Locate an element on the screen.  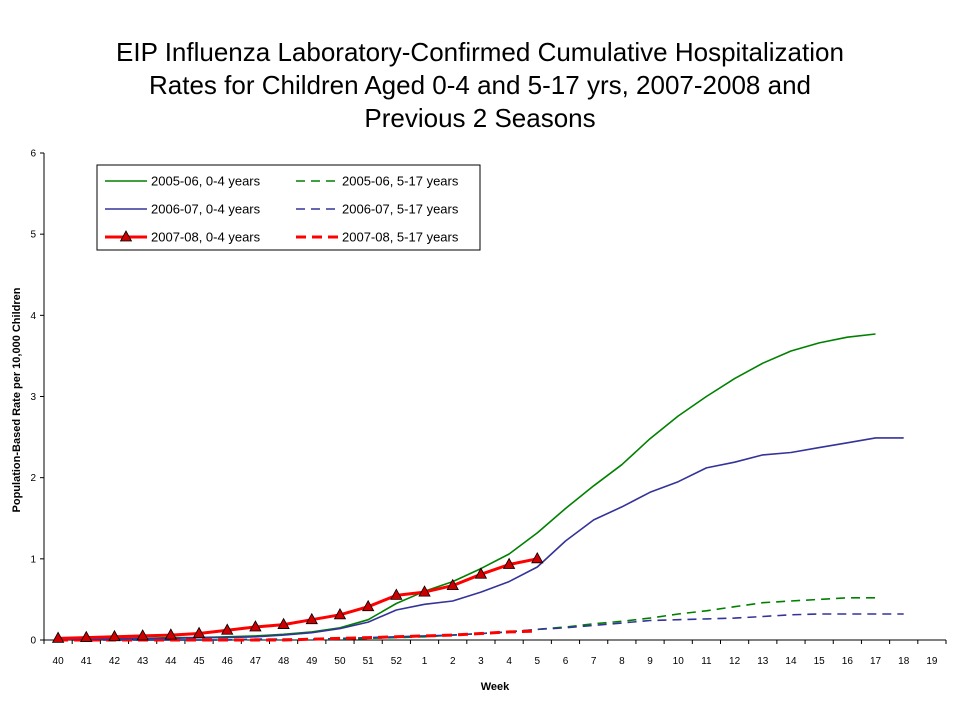
x-axis-label: Week is located at coordinates (495, 687).